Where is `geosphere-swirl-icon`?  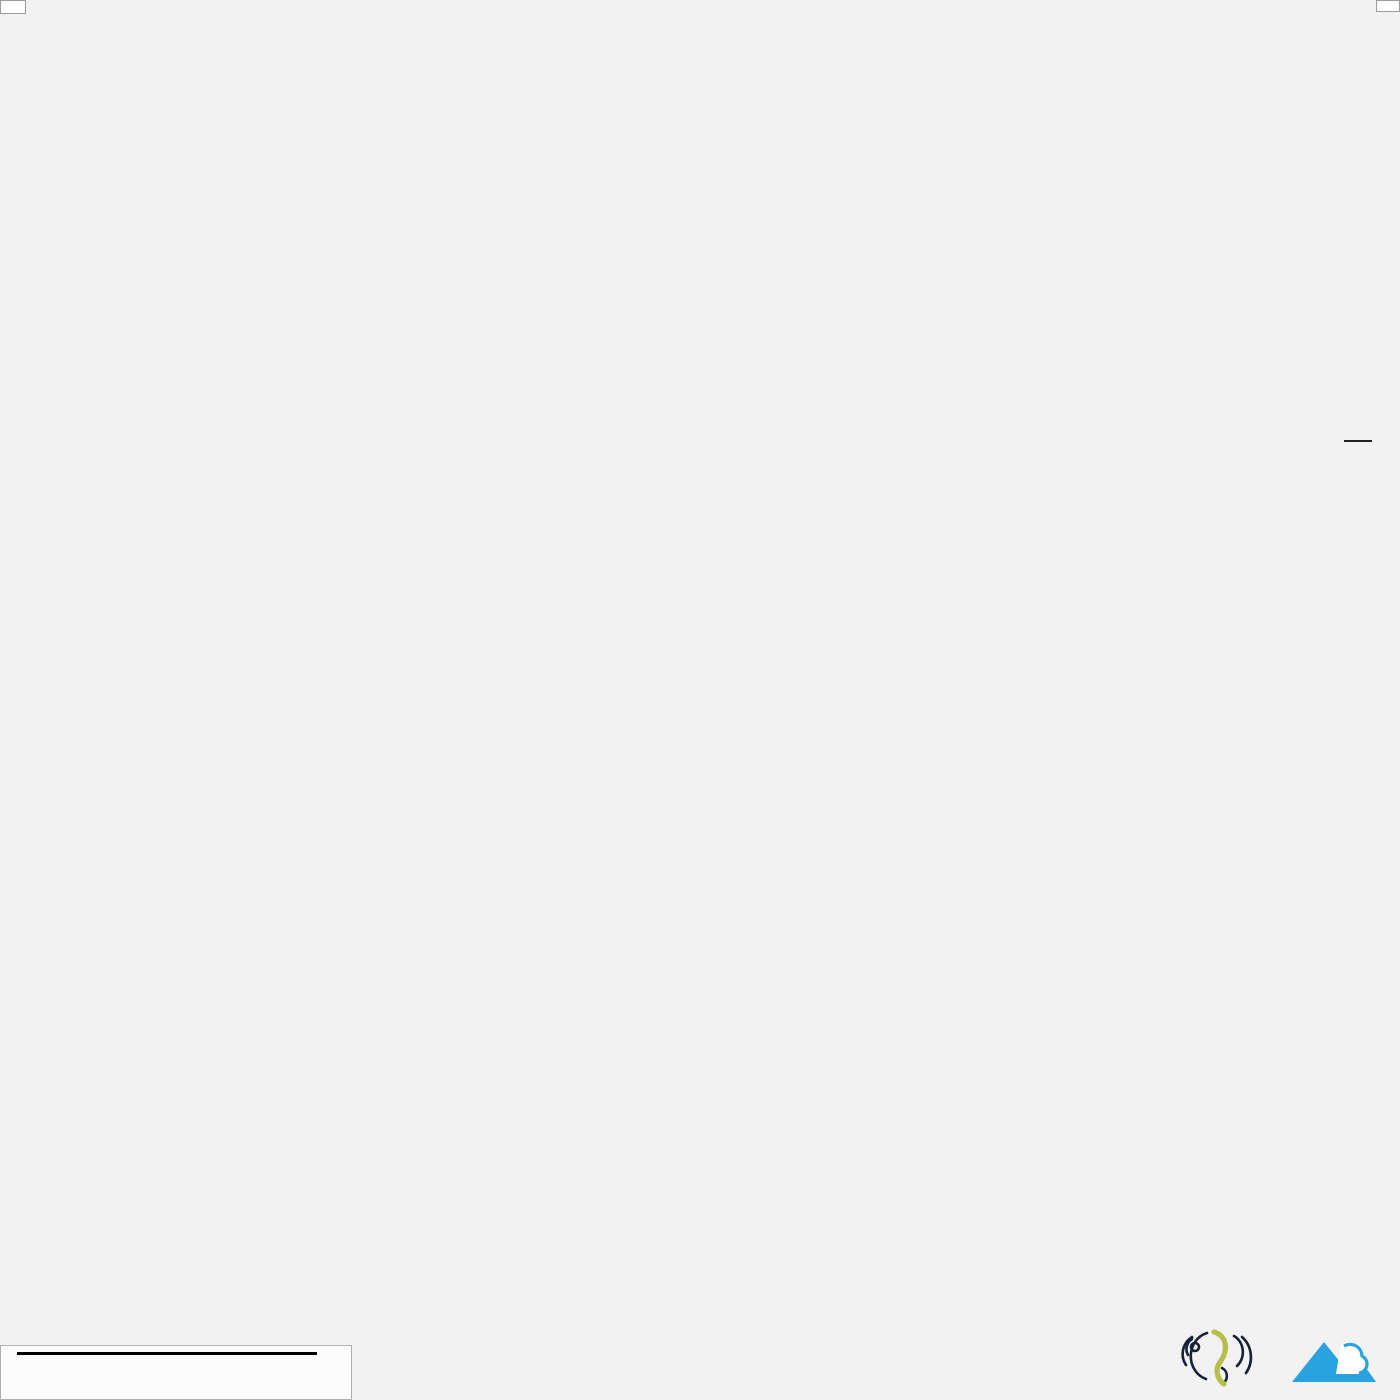
geosphere-swirl-icon is located at coordinates (1217, 1358).